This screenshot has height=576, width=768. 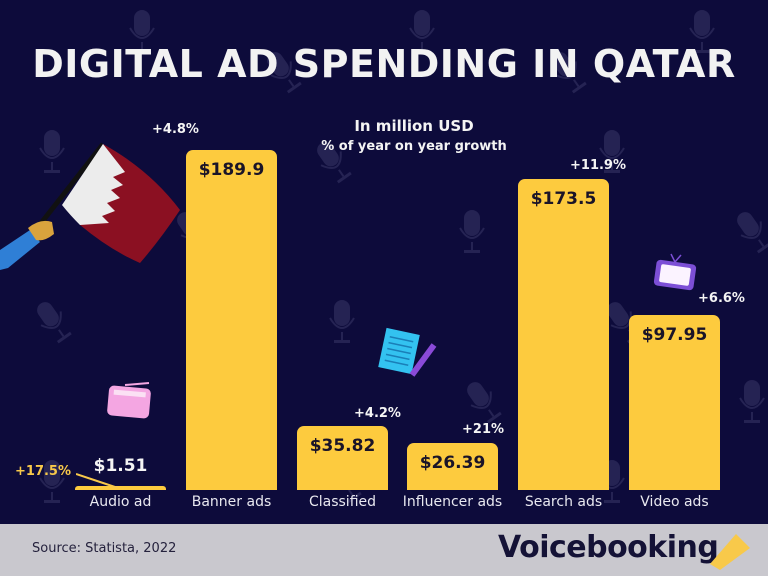 What do you see at coordinates (231, 502) in the screenshot?
I see `category-label: Banner ads` at bounding box center [231, 502].